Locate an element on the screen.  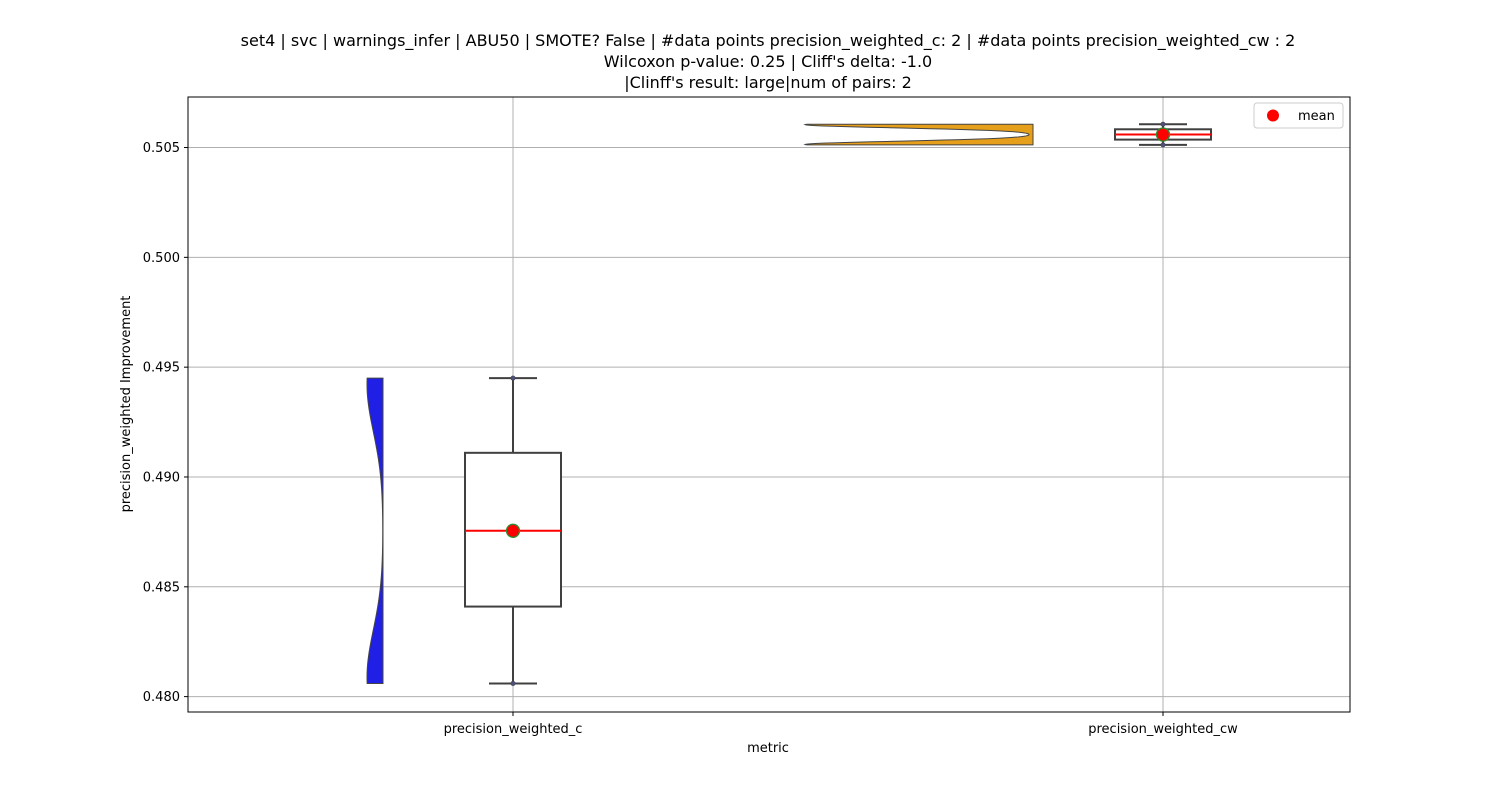
x-tick-label: precision_weighted_c is located at coordinates (513, 729).